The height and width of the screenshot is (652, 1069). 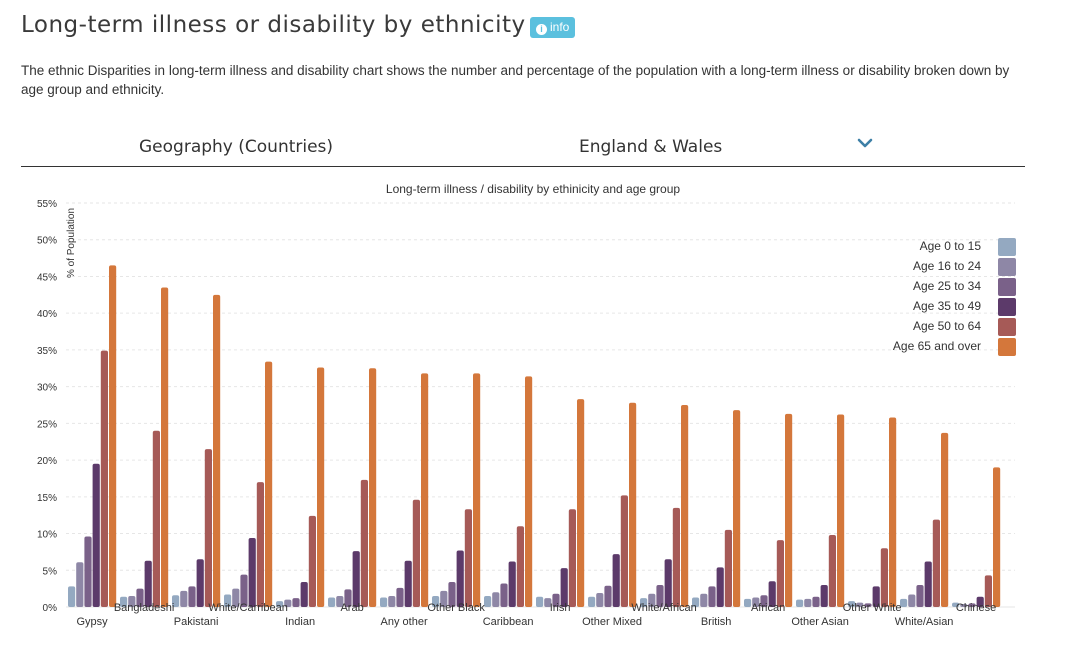 What do you see at coordinates (865, 143) in the screenshot?
I see `chevron-down-icon` at bounding box center [865, 143].